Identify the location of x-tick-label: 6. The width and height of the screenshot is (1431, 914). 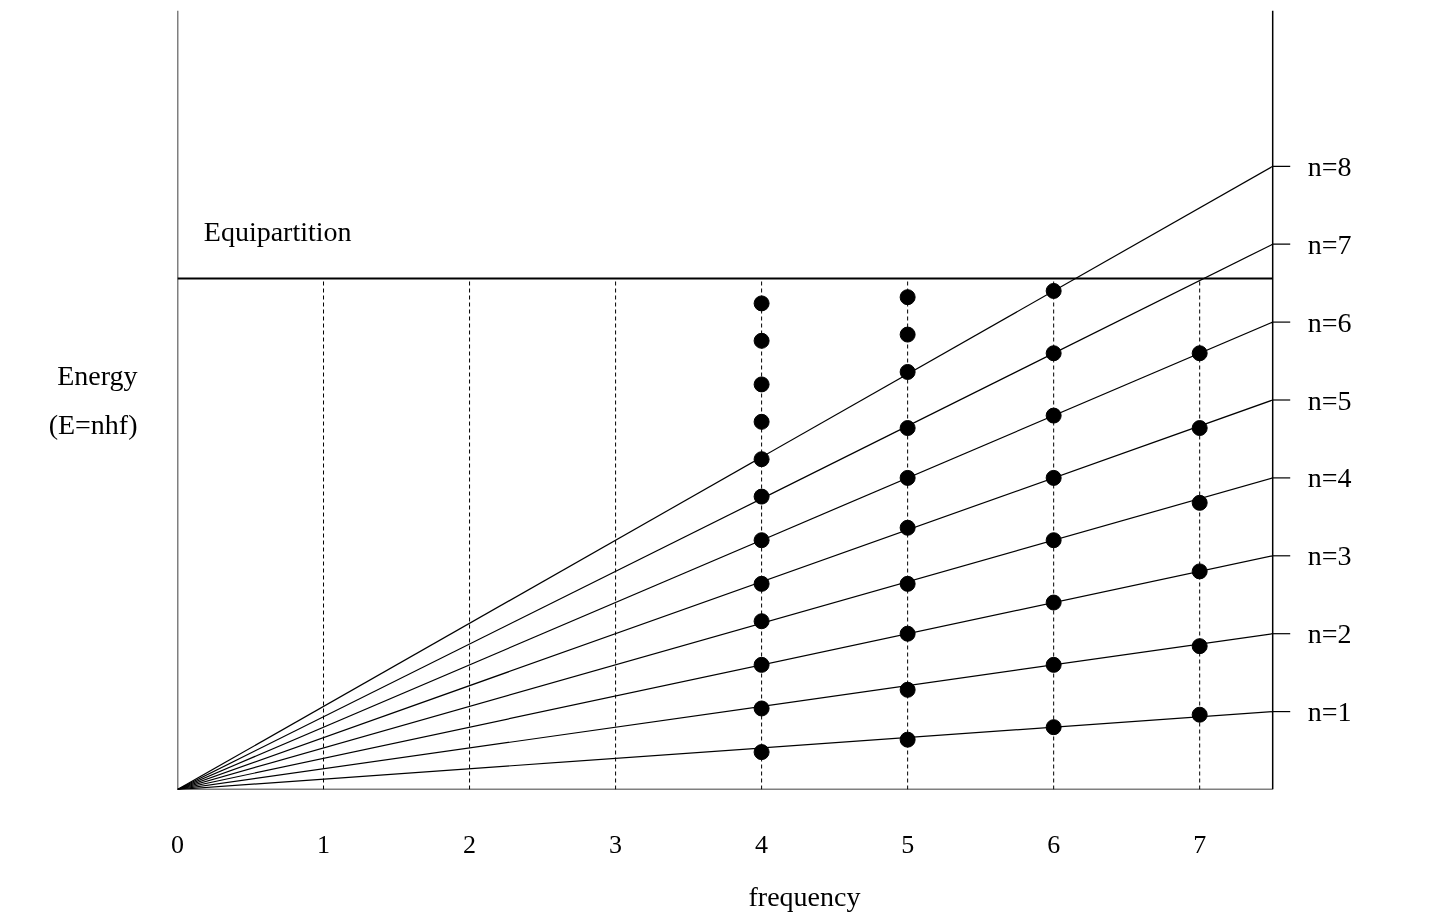
(1054, 844).